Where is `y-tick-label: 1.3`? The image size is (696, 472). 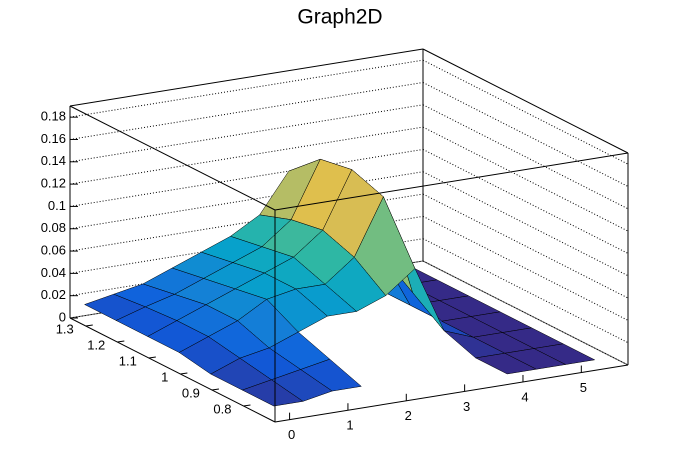
y-tick-label: 1.3 is located at coordinates (65, 328).